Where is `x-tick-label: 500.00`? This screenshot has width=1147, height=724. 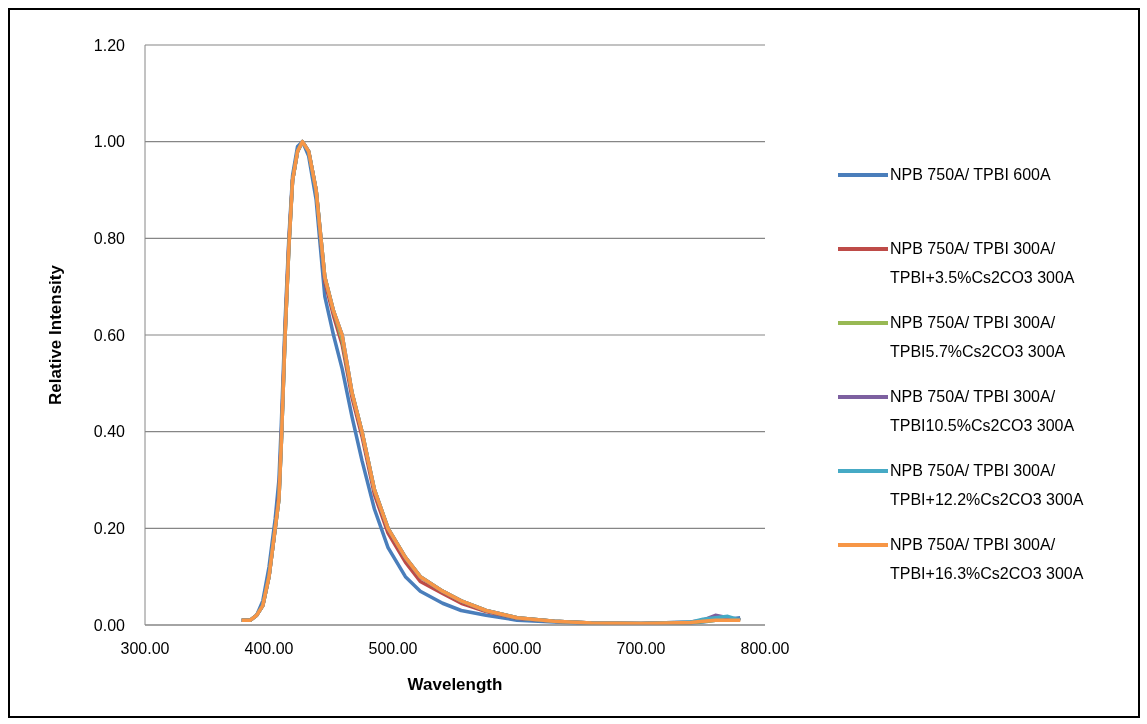 x-tick-label: 500.00 is located at coordinates (393, 649).